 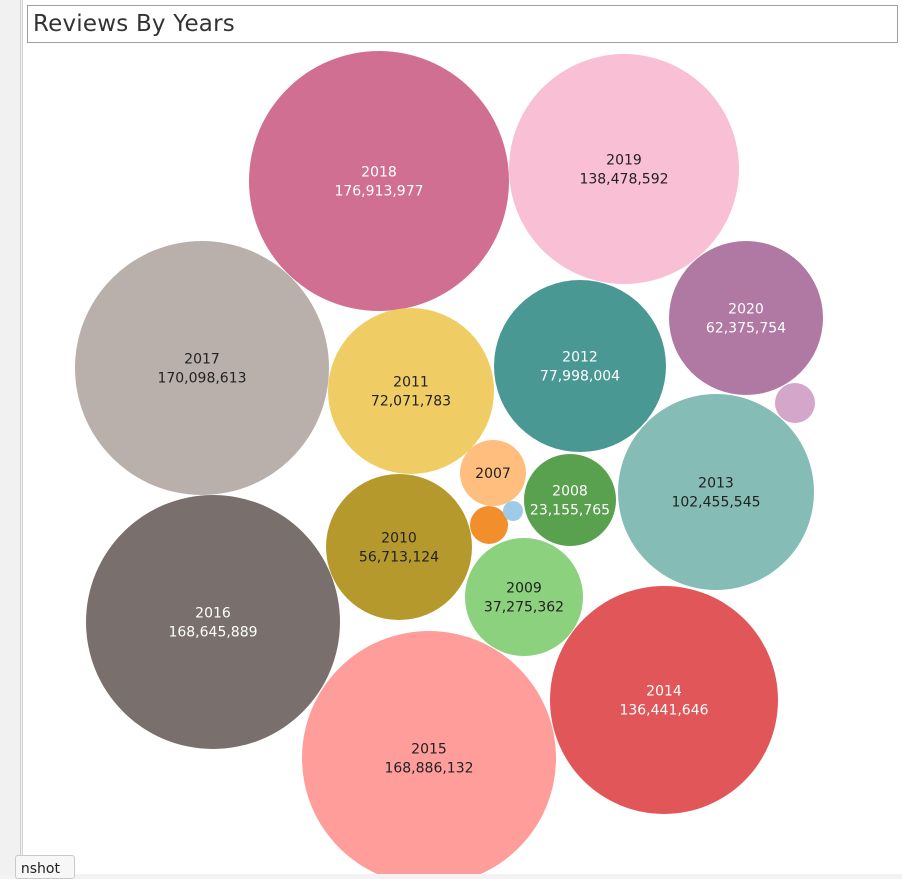 What do you see at coordinates (746, 310) in the screenshot?
I see `bubble-label-text: 2020` at bounding box center [746, 310].